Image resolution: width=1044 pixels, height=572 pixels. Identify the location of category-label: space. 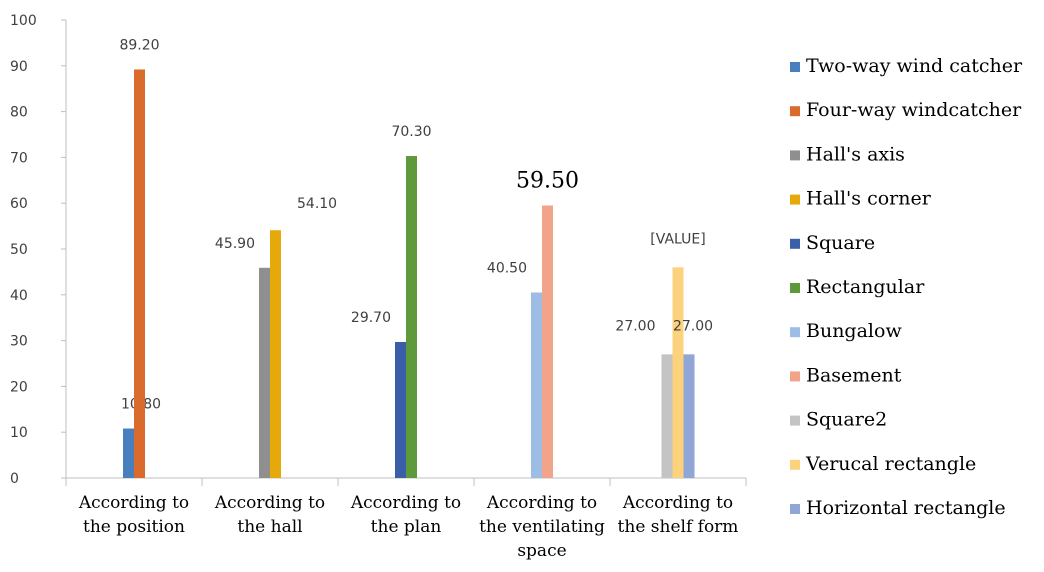
(541, 551).